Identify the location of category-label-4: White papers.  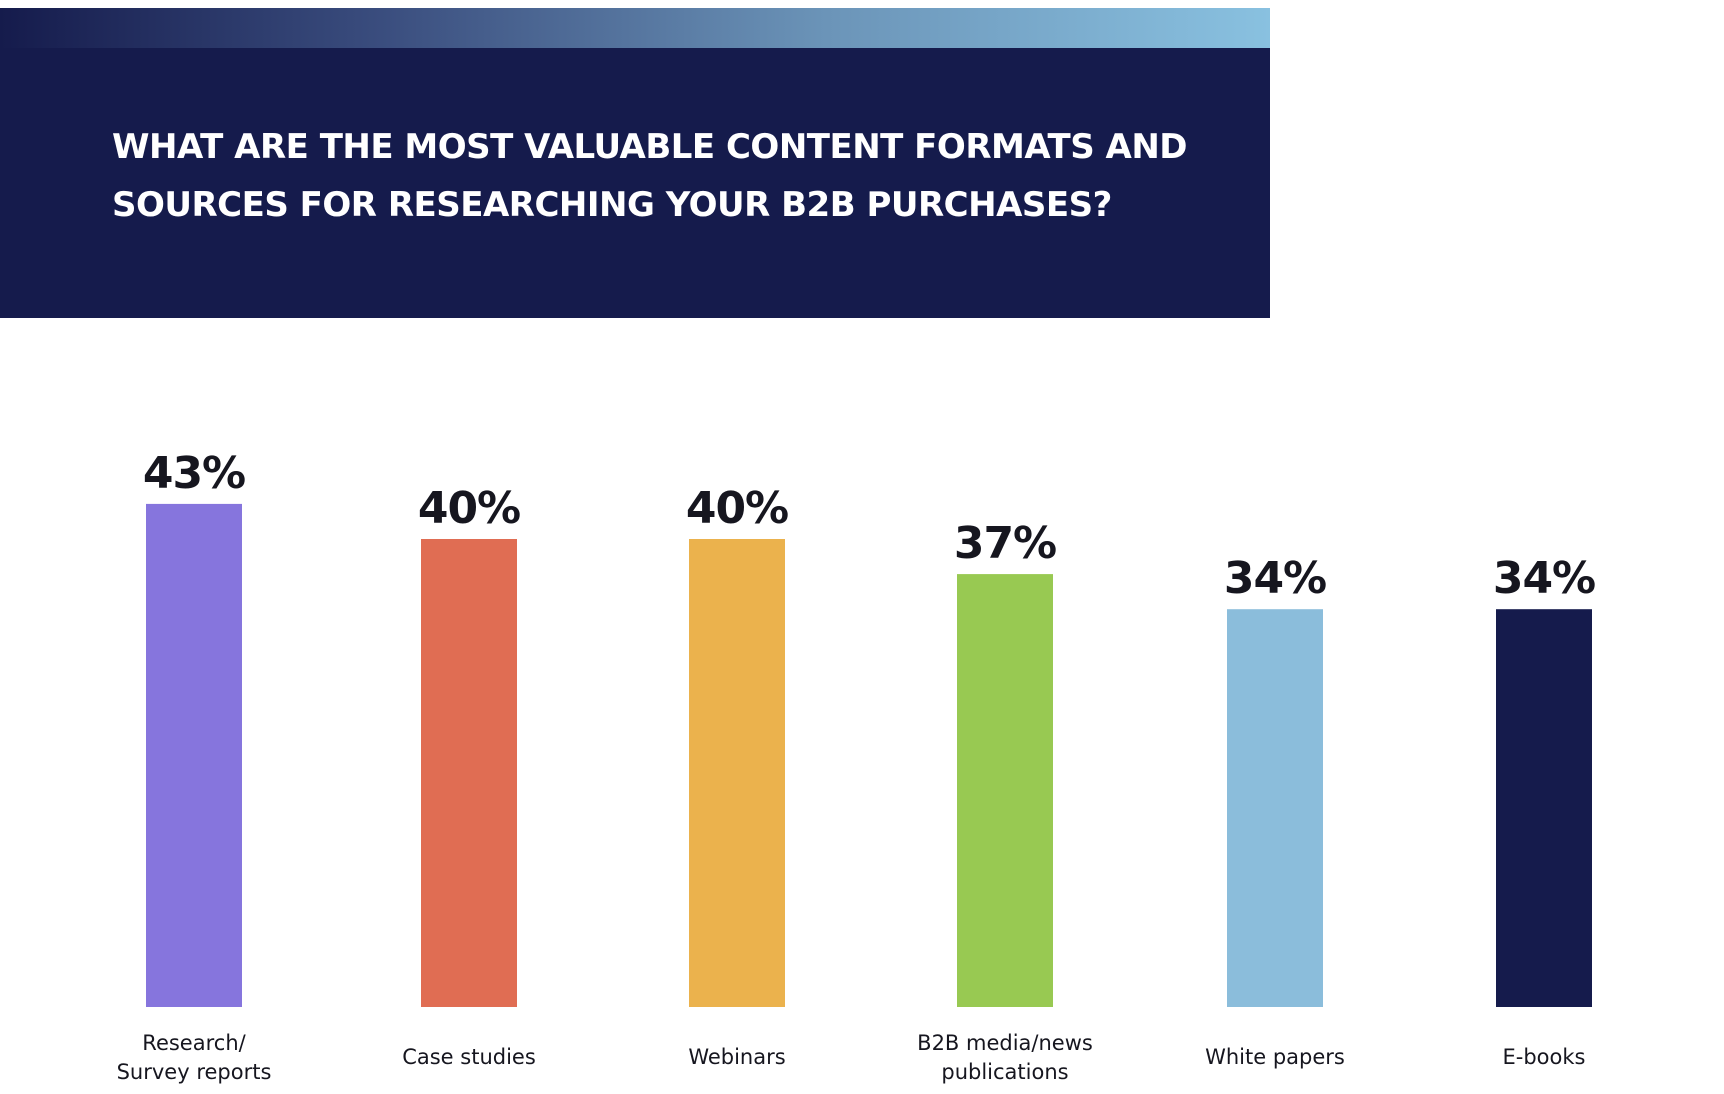
(1275, 1057).